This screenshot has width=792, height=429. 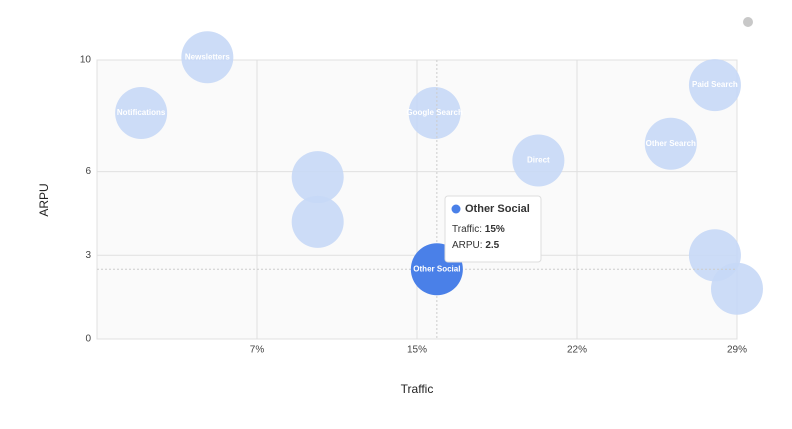 I want to click on bubble-label: Google Search, so click(x=434, y=112).